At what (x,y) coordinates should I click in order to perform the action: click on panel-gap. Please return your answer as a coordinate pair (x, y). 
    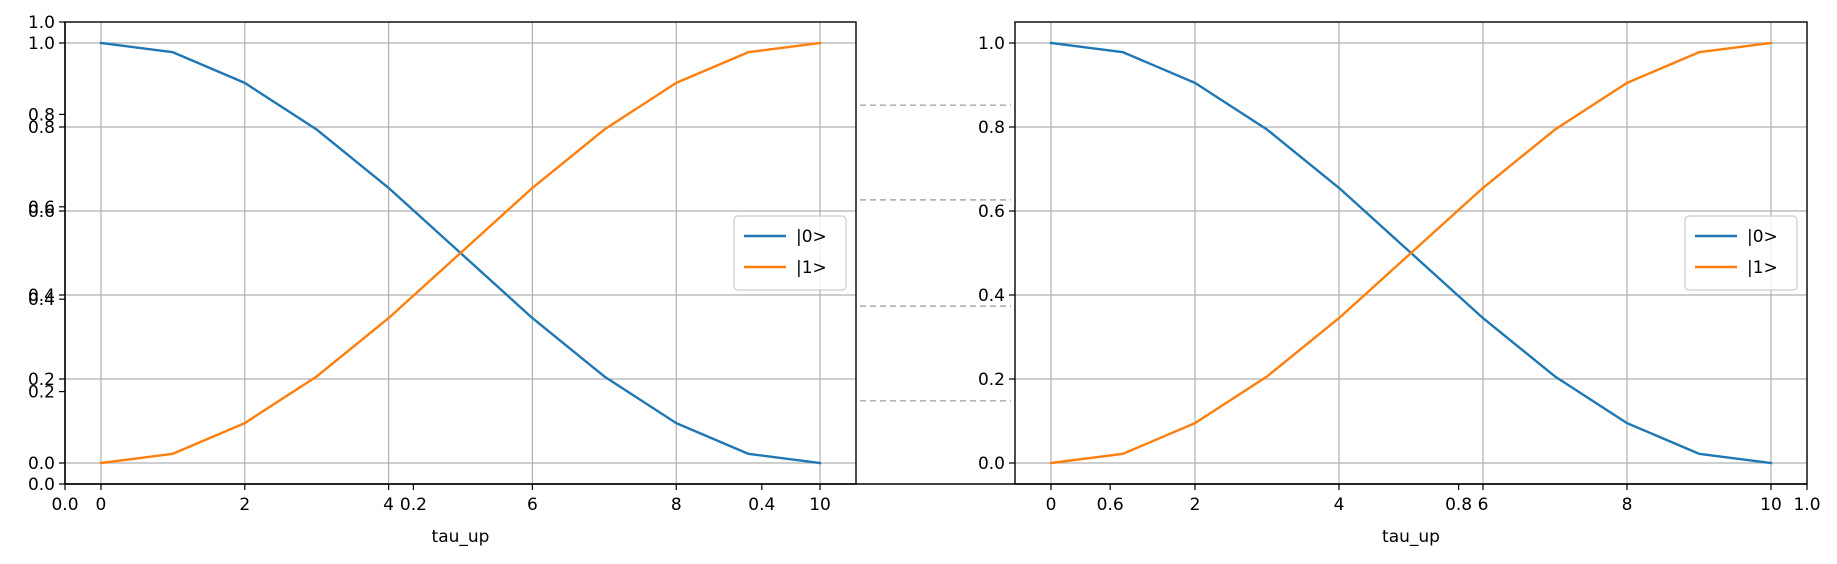
    Looking at the image, I should click on (935, 252).